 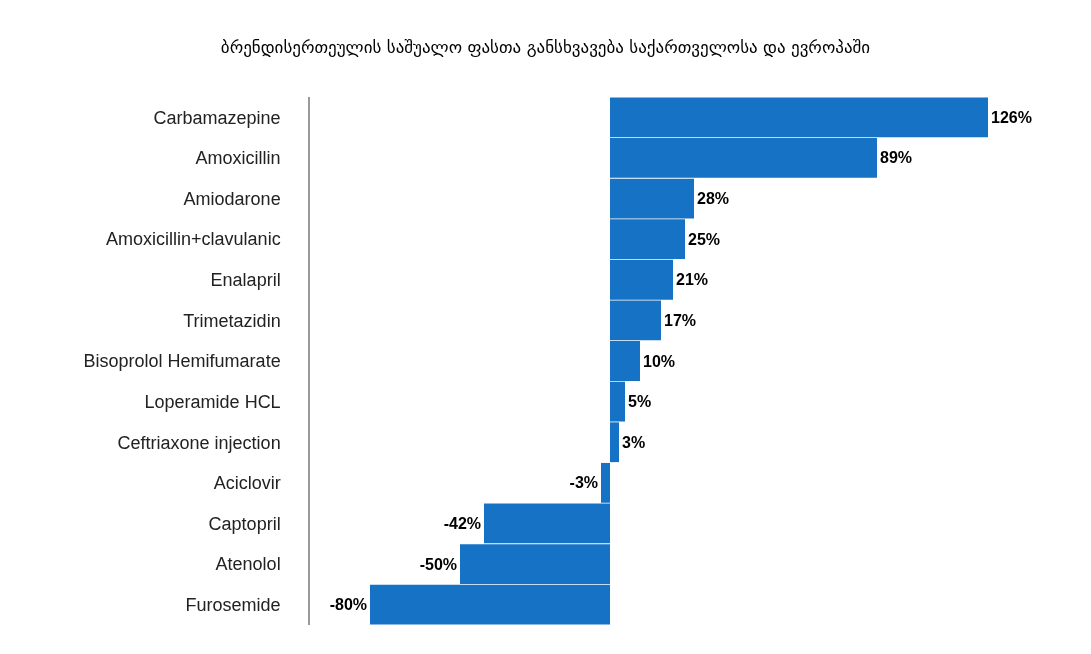 I want to click on data-label: -80%, so click(x=348, y=605).